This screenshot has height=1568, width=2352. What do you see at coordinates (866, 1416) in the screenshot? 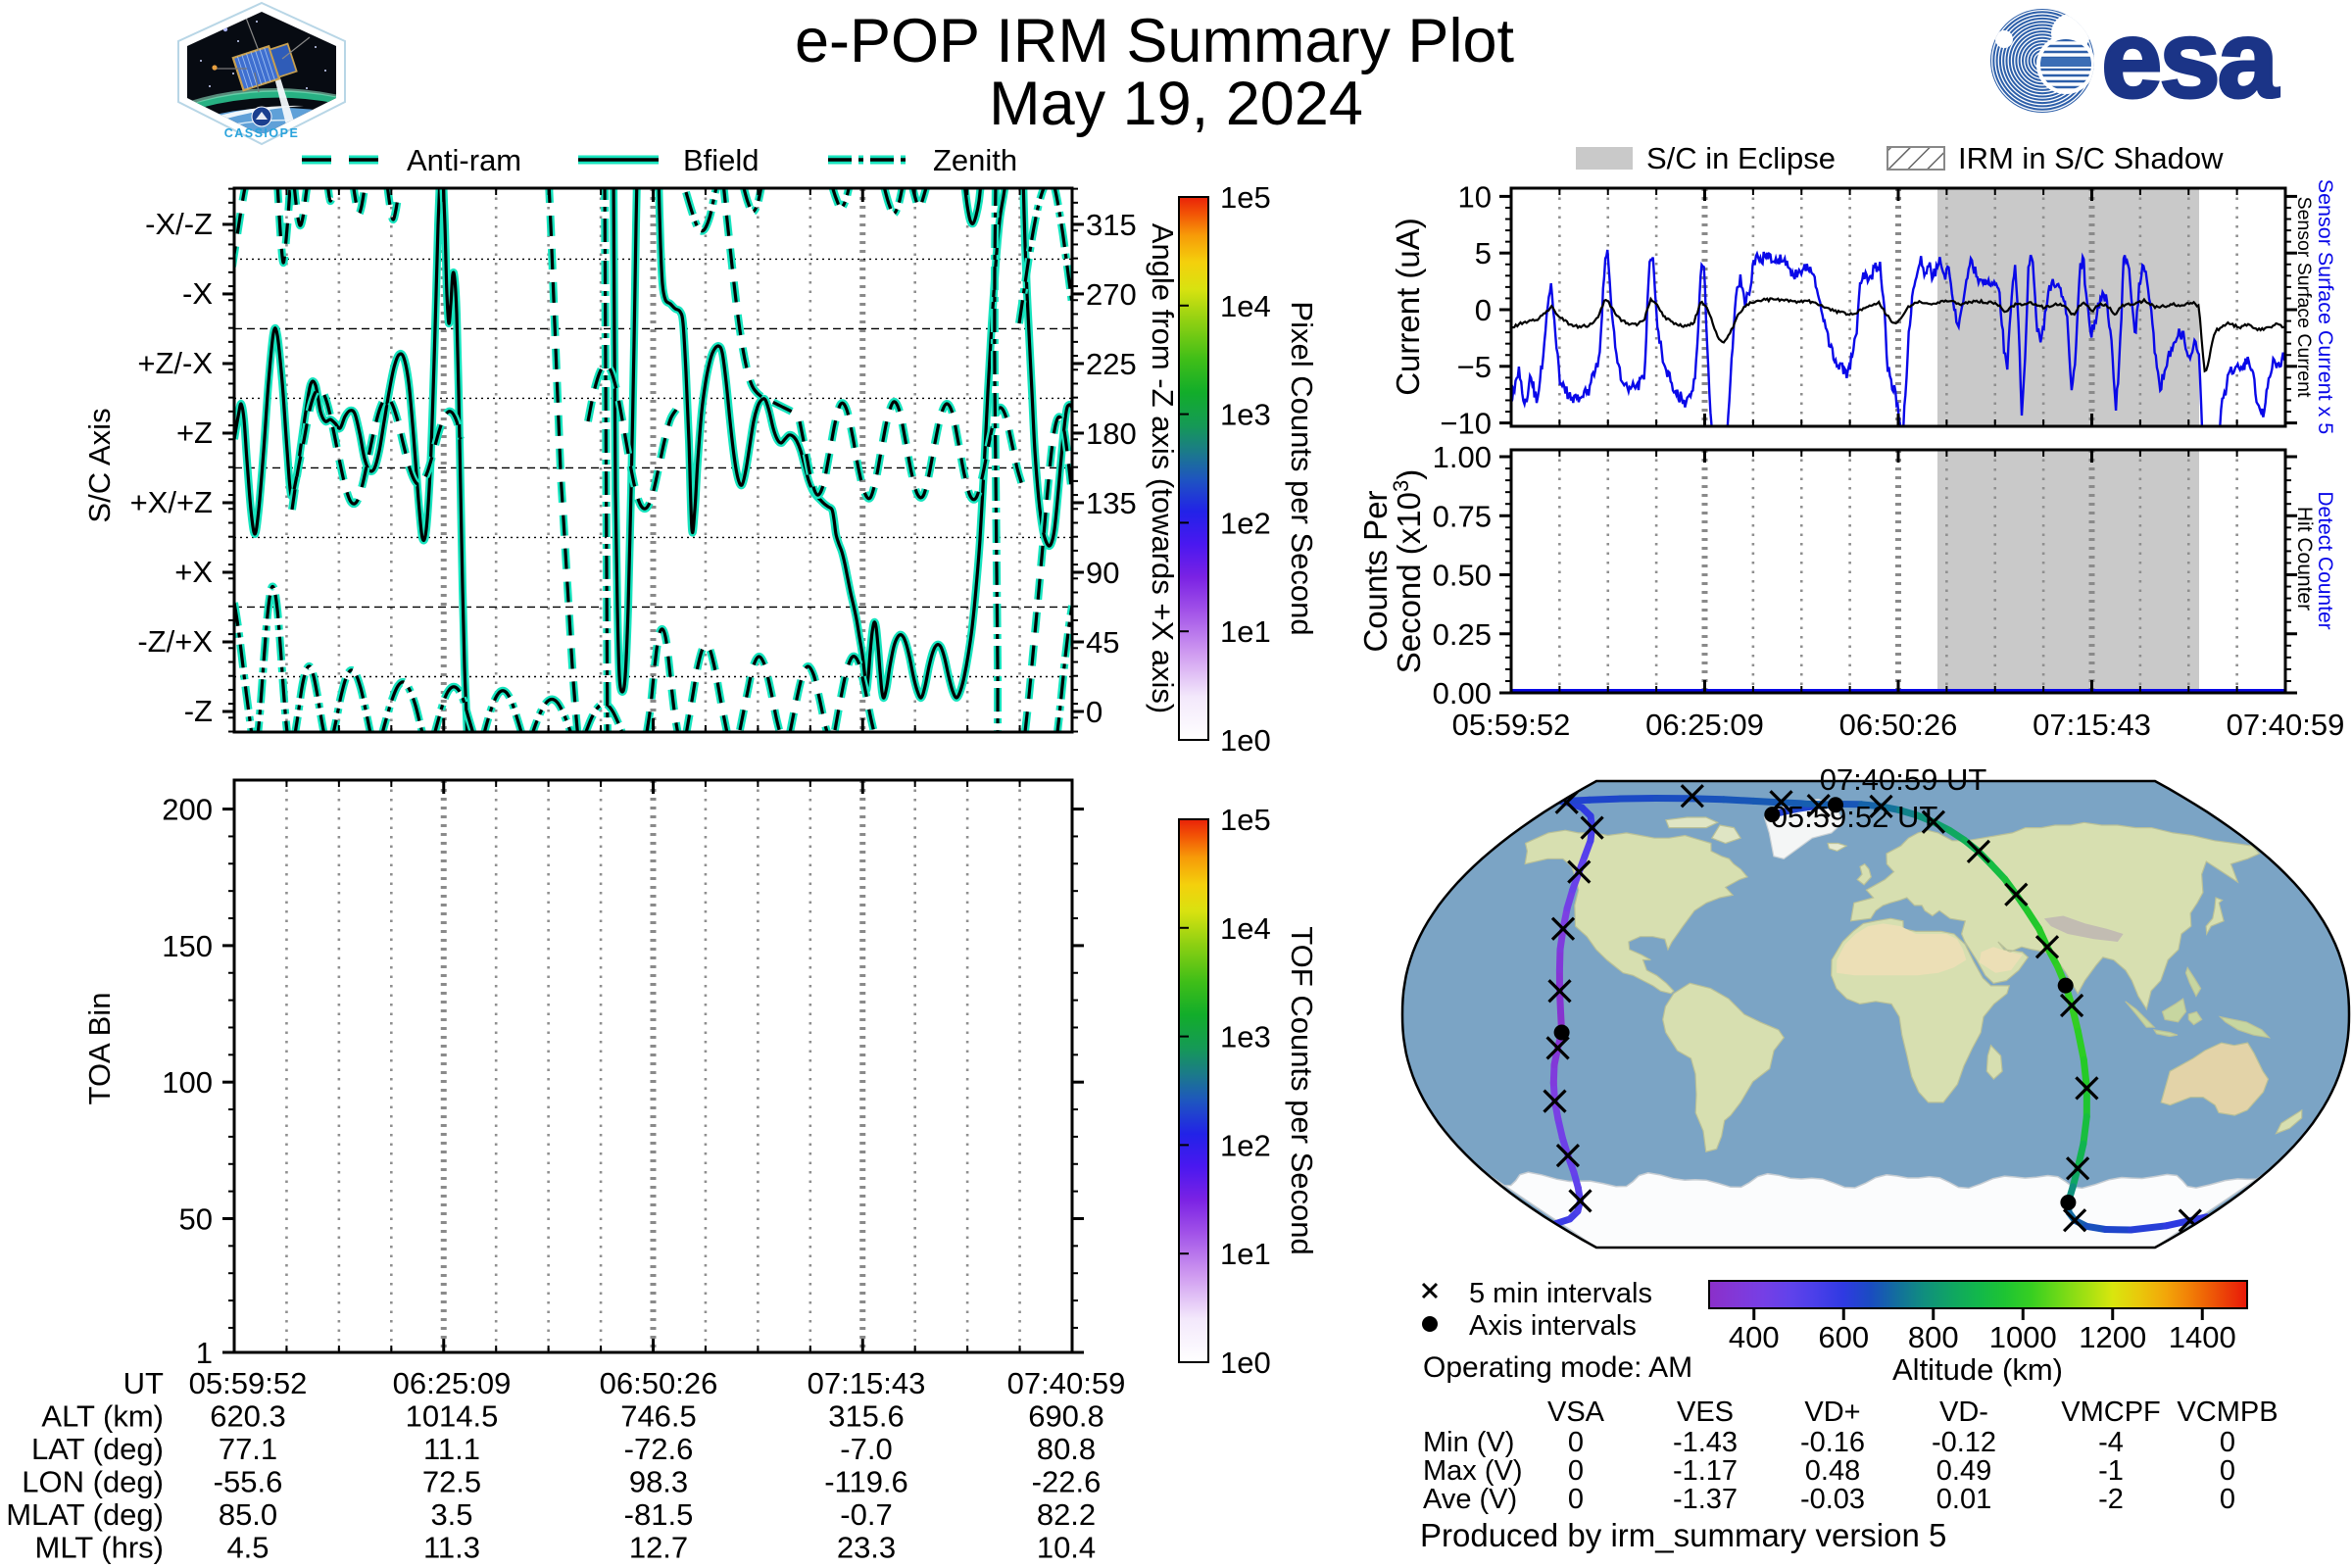
I see `svg-text: 315.6` at bounding box center [866, 1416].